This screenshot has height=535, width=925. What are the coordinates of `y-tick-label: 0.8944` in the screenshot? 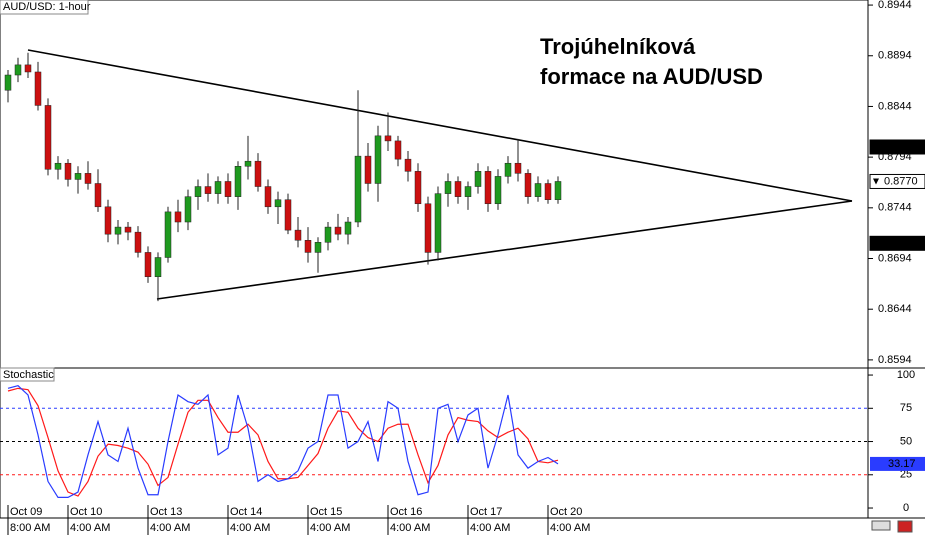 It's located at (895, 5).